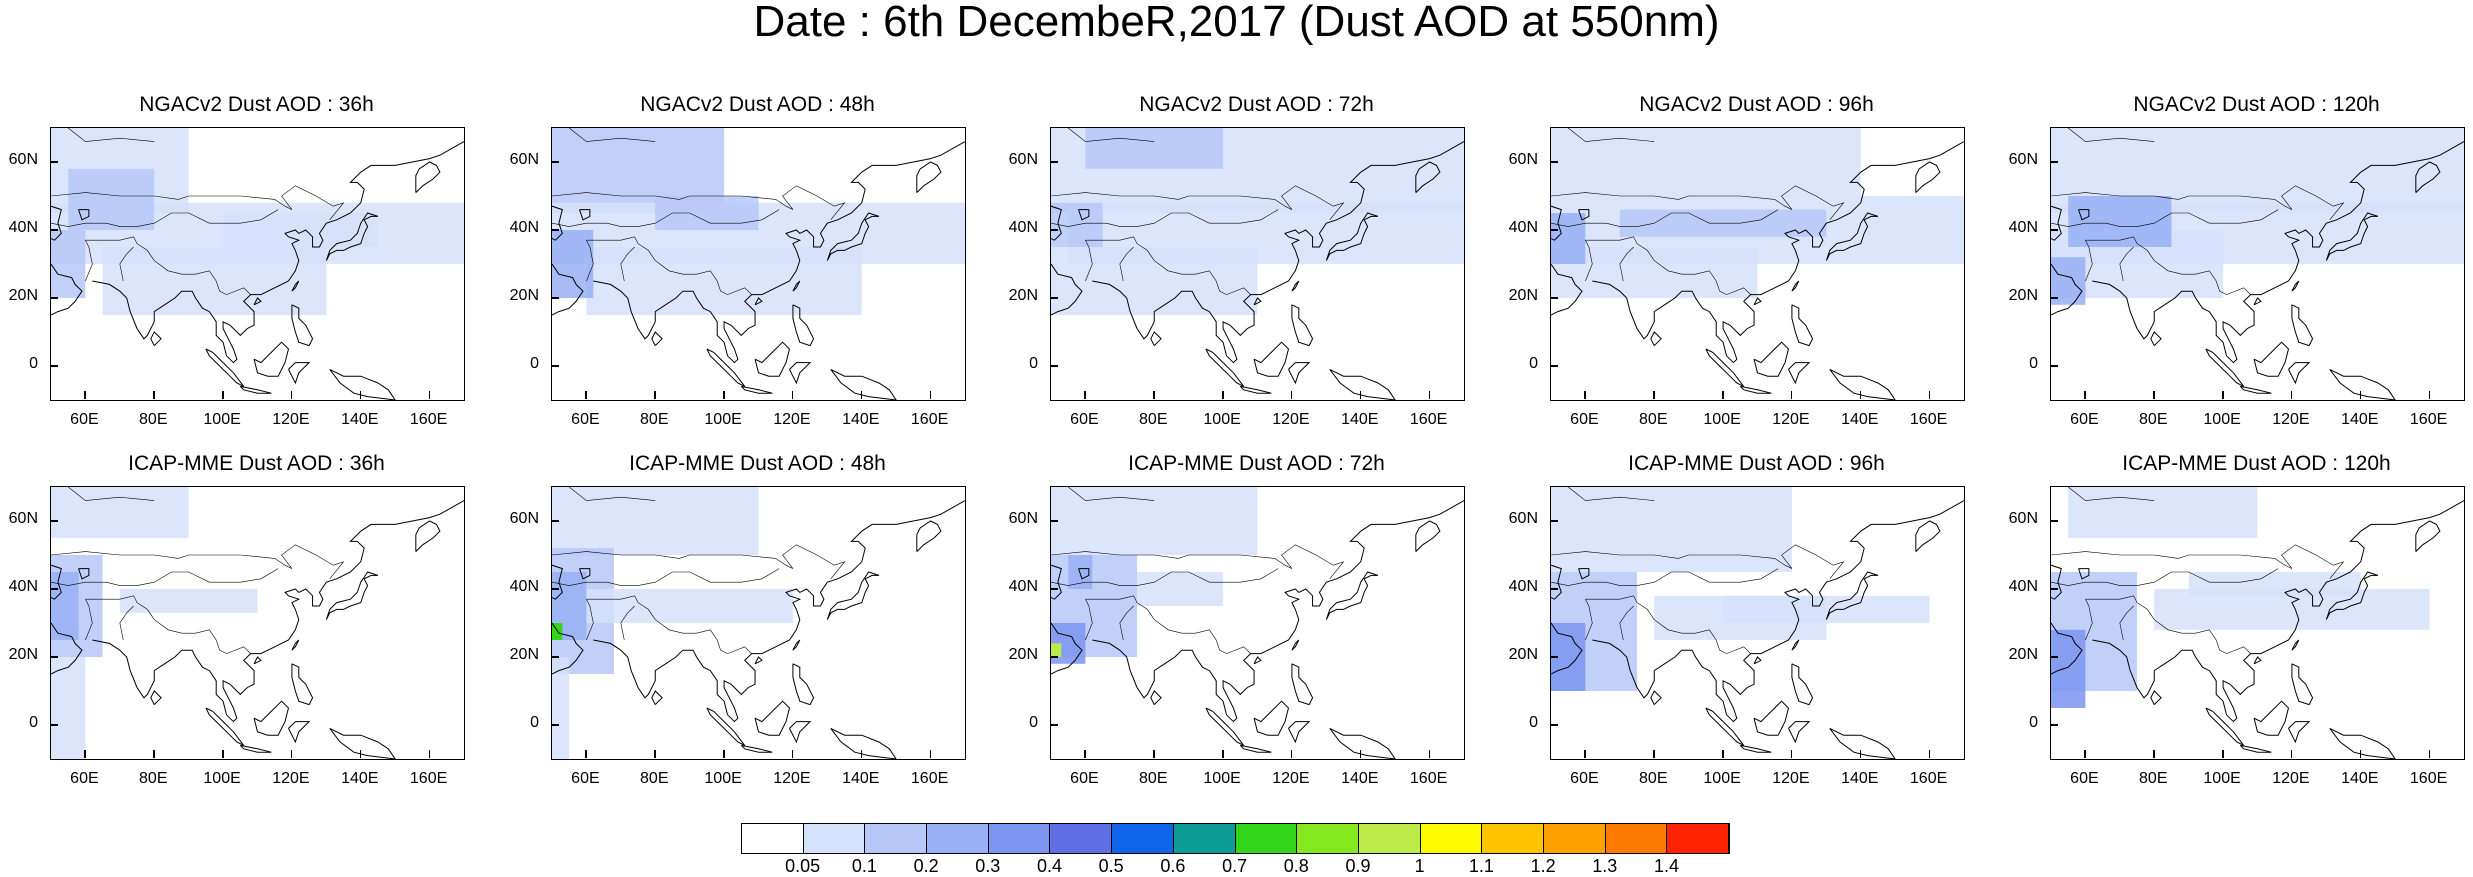  I want to click on colorbar-label: 0.8, so click(1296, 866).